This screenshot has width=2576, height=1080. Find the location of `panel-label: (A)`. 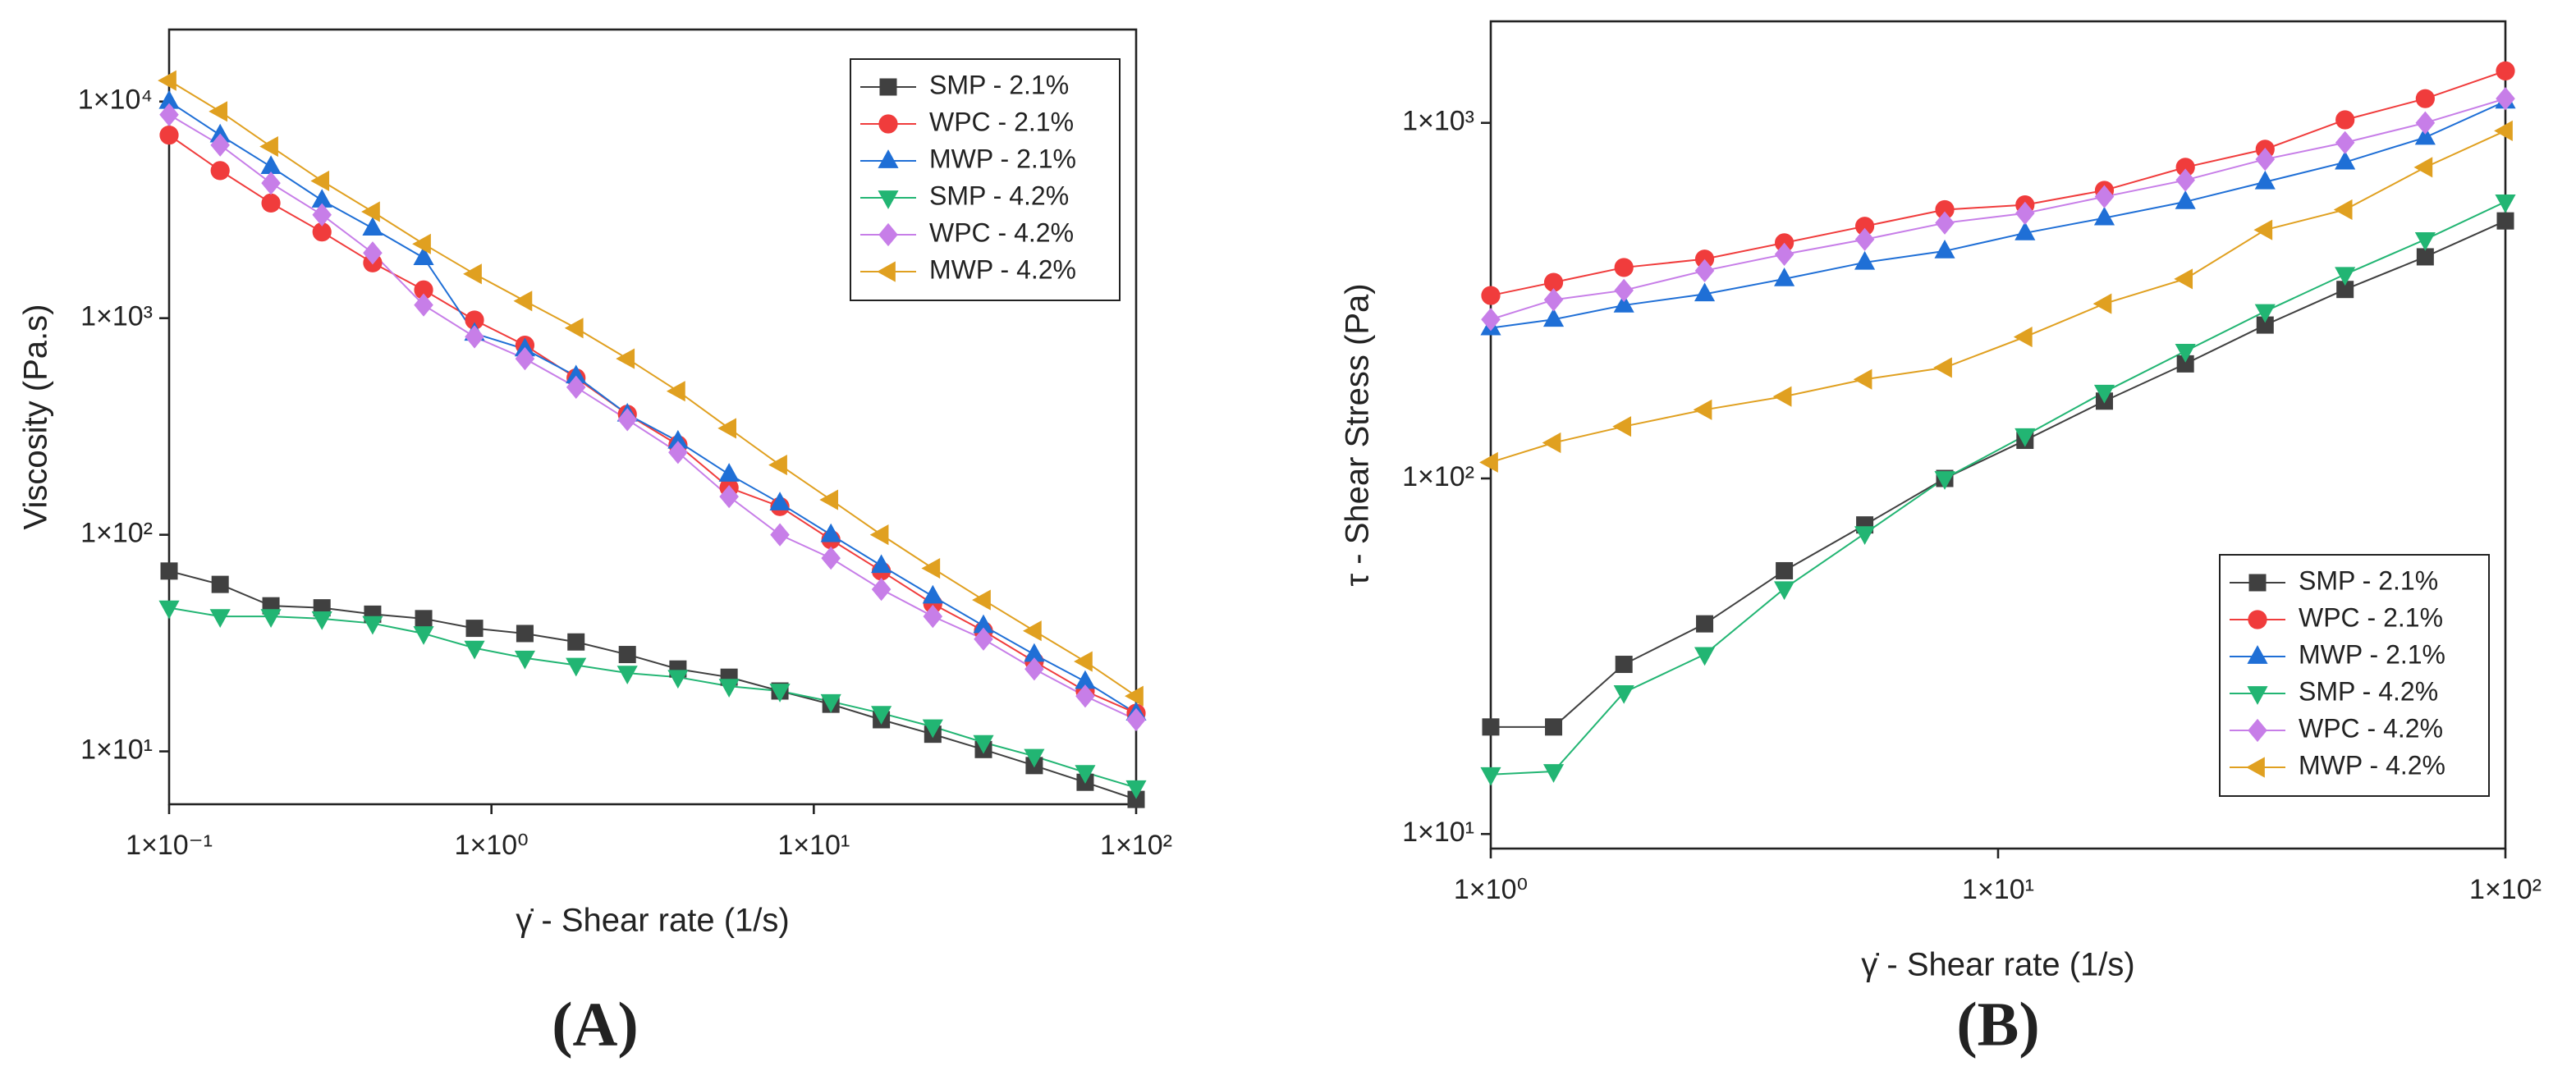

panel-label: (A) is located at coordinates (595, 1024).